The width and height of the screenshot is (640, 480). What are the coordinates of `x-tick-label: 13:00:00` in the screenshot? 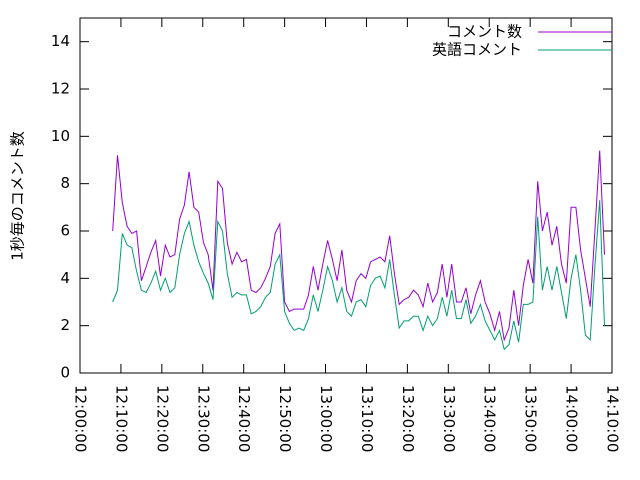 It's located at (326, 418).